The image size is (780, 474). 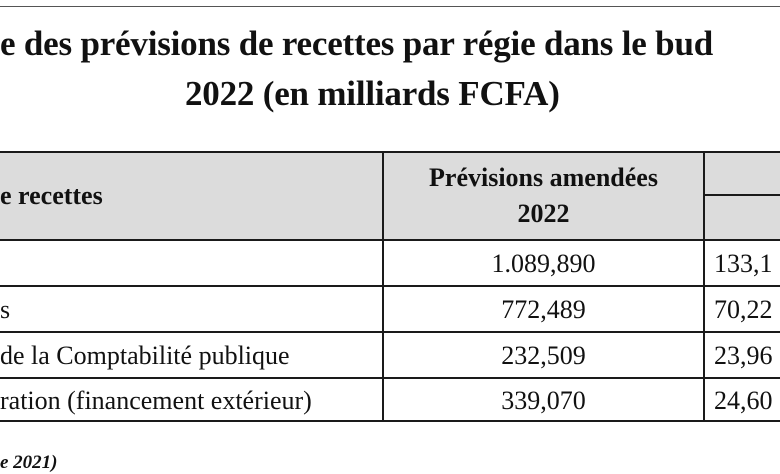 I want to click on row-value: 232,509, so click(x=543, y=355).